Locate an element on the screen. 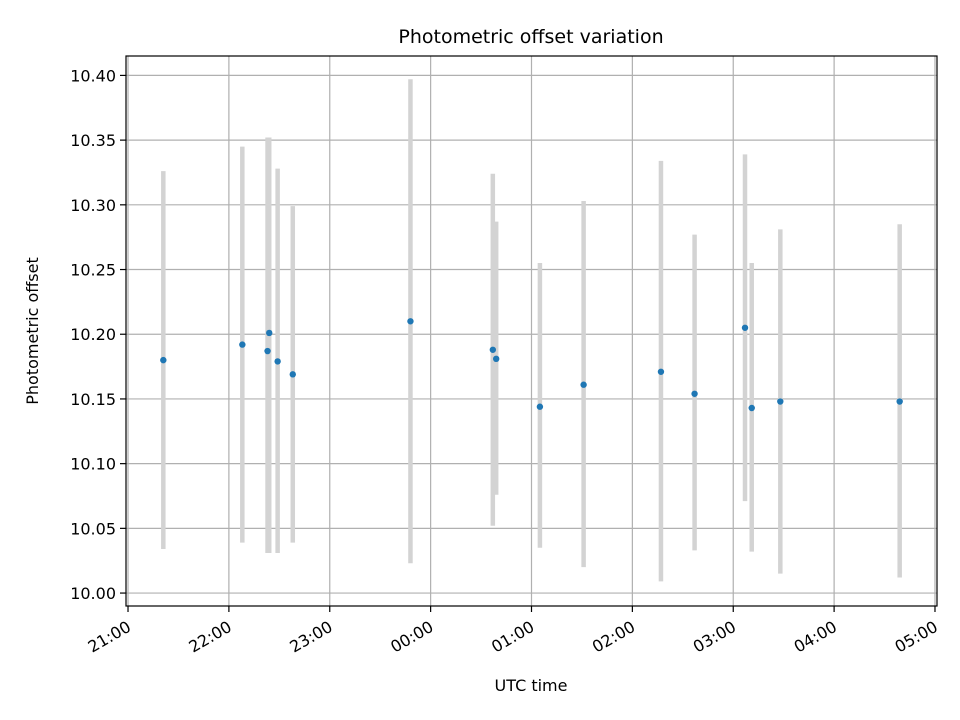  y-axis-label: Photometric offset is located at coordinates (32, 331).